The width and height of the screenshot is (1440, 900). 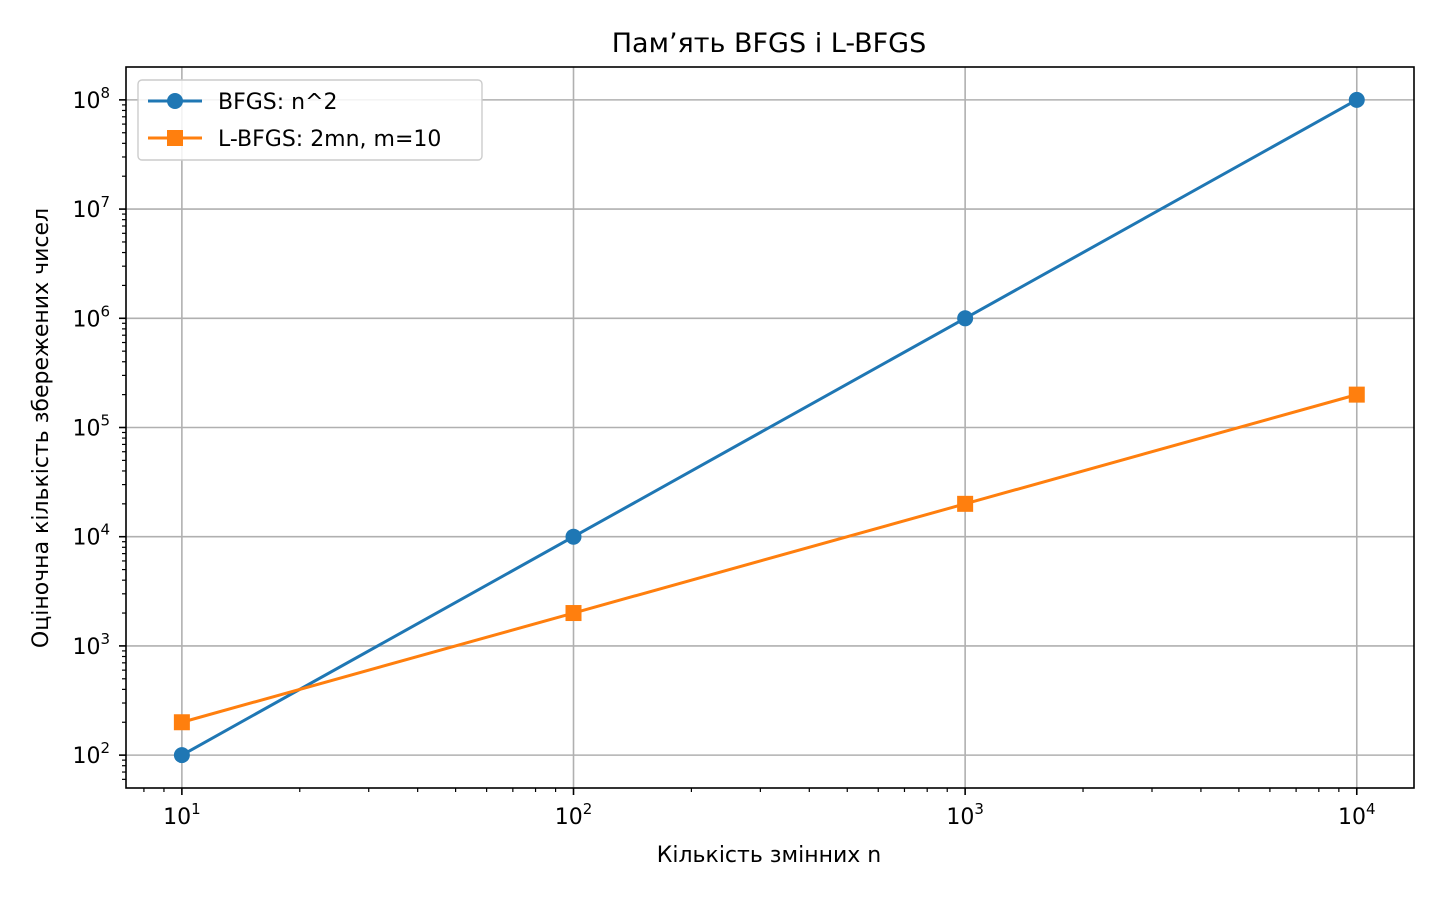 What do you see at coordinates (91, 427) in the screenshot?
I see `y-tick-label: 10⁵` at bounding box center [91, 427].